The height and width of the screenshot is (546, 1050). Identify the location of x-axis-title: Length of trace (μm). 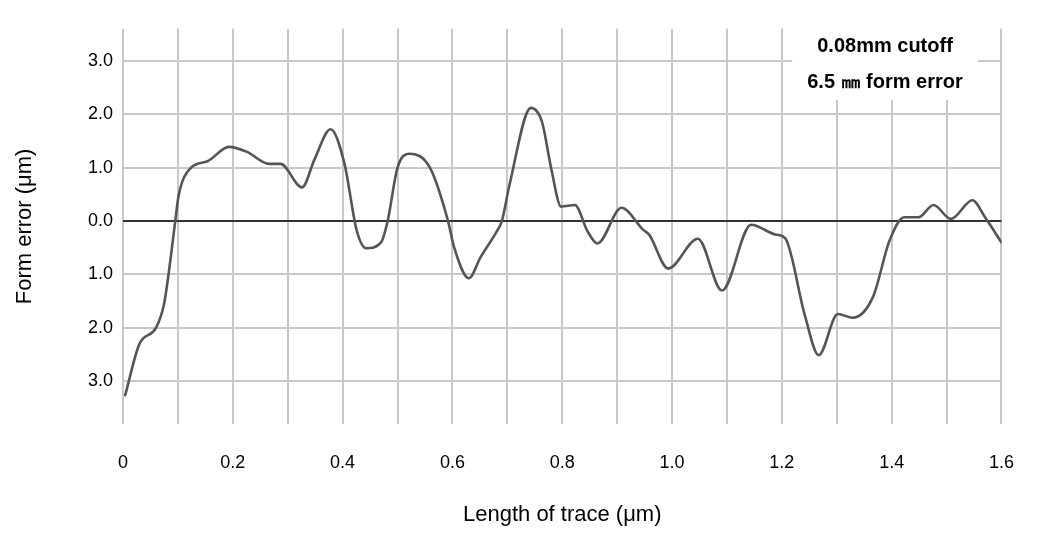
(562, 513).